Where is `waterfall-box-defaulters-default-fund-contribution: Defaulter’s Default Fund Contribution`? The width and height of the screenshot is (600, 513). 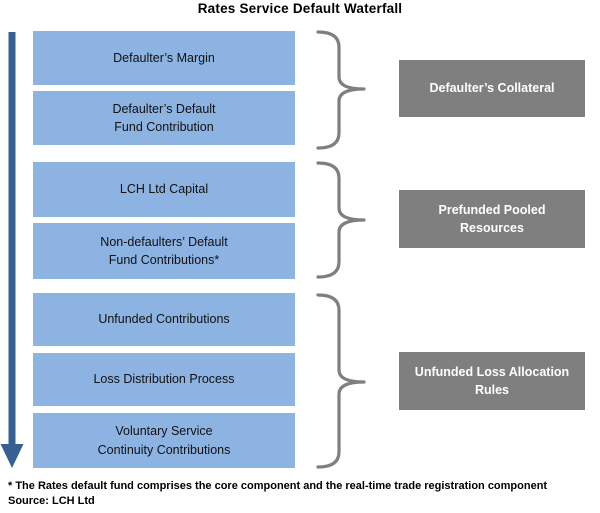
waterfall-box-defaulters-default-fund-contribution: Defaulter’s Default Fund Contribution is located at coordinates (164, 118).